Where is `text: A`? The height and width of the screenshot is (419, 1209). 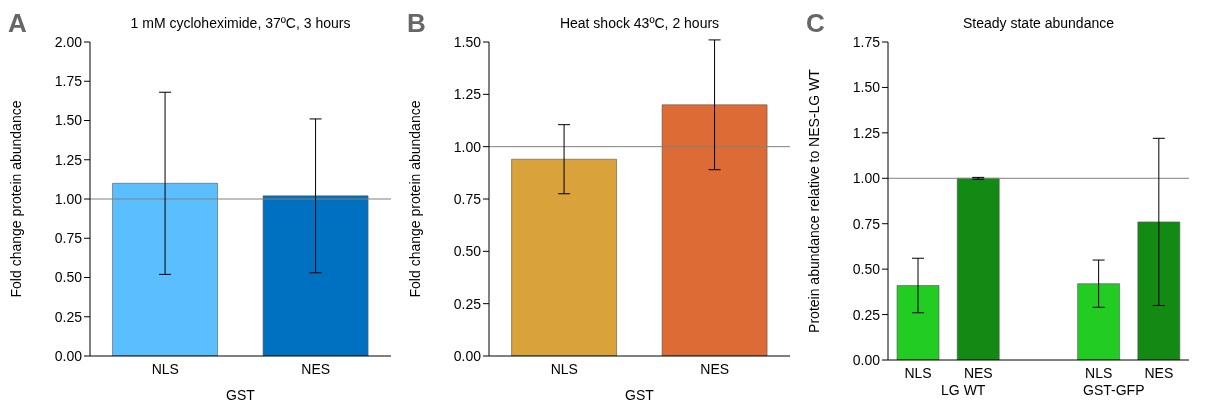
text: A is located at coordinates (17, 23).